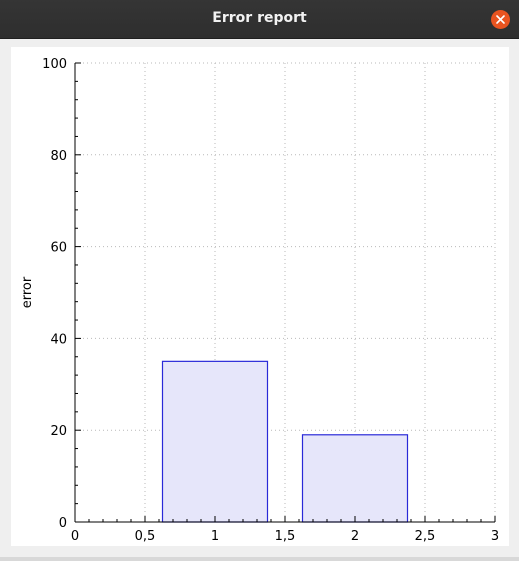 This screenshot has width=519, height=561. What do you see at coordinates (285, 536) in the screenshot?
I see `x-tick-label: 1,5` at bounding box center [285, 536].